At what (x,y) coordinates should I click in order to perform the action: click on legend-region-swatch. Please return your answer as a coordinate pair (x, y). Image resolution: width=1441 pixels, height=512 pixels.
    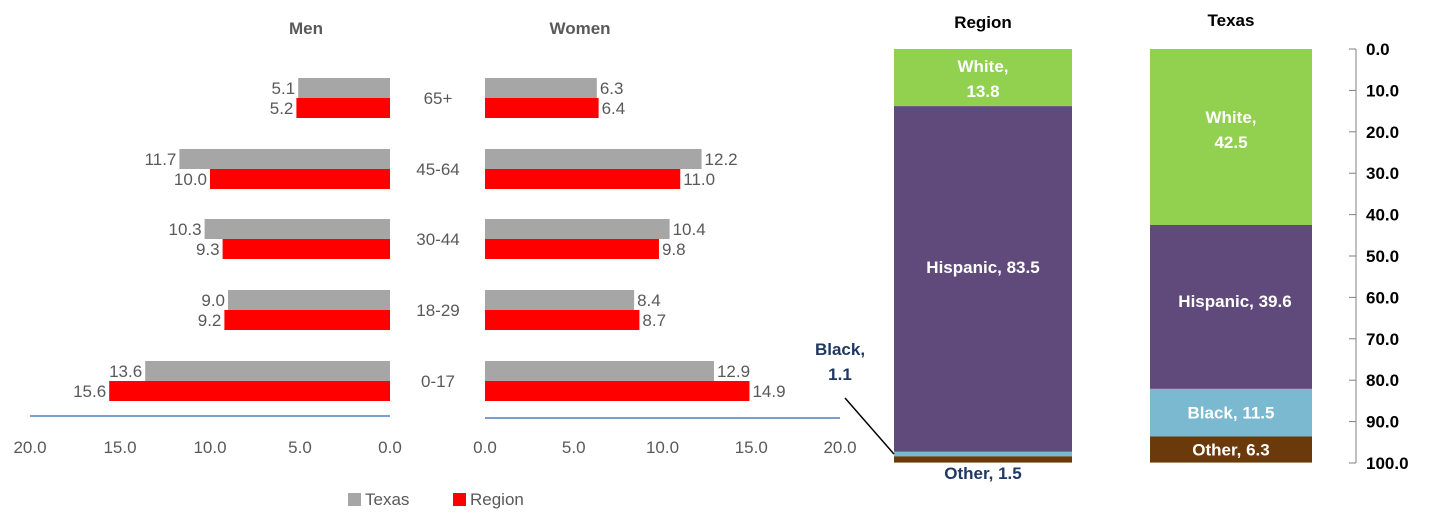
    Looking at the image, I should click on (459, 499).